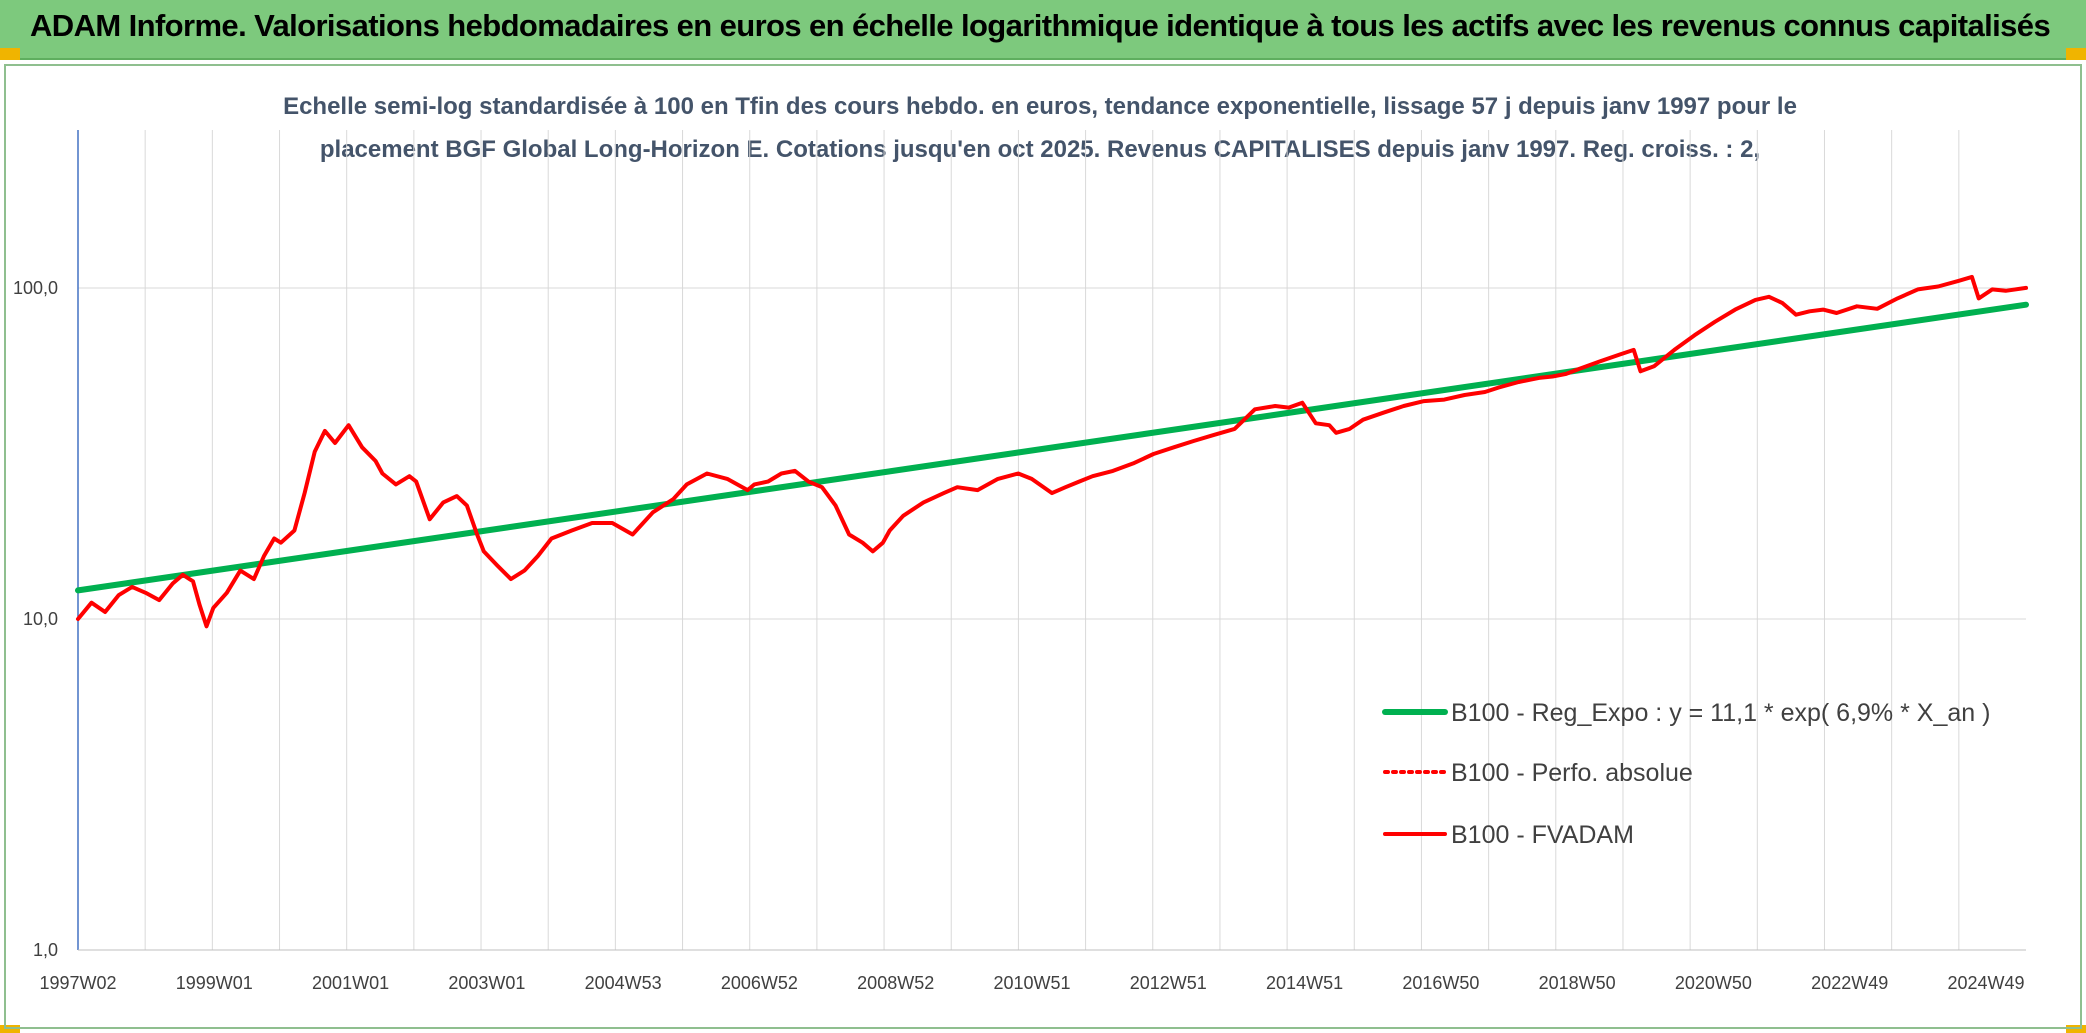  Describe the element at coordinates (1713, 983) in the screenshot. I see `x-tick-label: 2020W50` at that location.